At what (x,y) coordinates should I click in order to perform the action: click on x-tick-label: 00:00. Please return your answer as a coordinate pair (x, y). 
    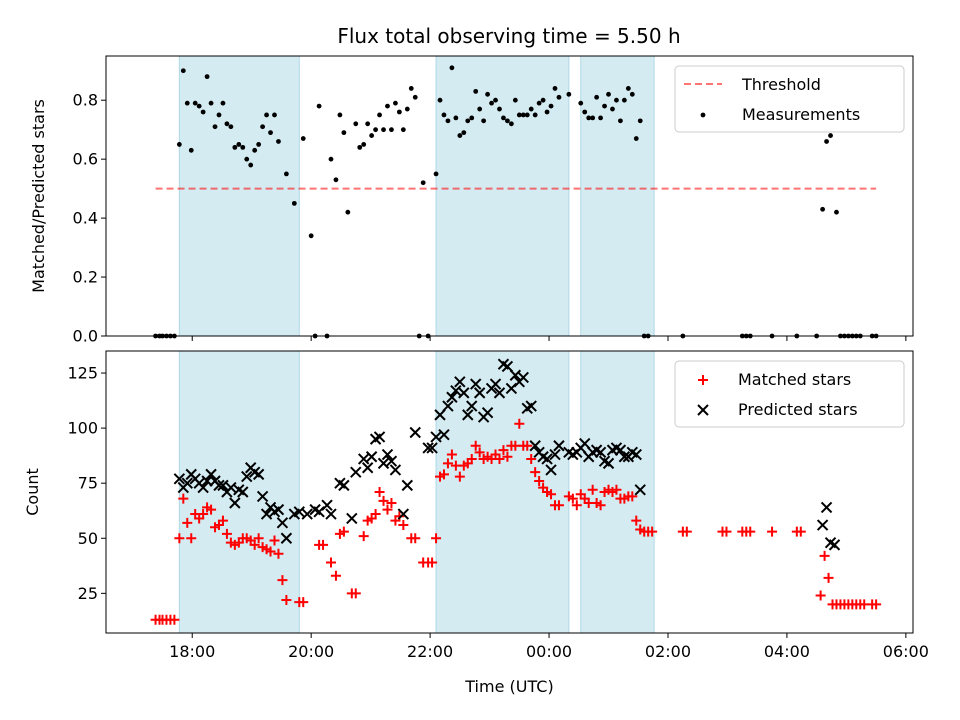
    Looking at the image, I should click on (549, 651).